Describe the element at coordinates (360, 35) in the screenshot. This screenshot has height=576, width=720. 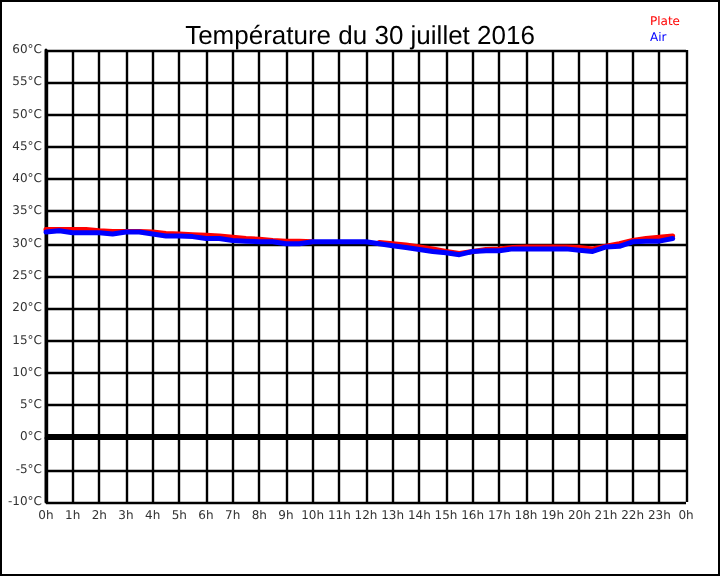
I see `chart-title: Température du 30 juillet 2016` at that location.